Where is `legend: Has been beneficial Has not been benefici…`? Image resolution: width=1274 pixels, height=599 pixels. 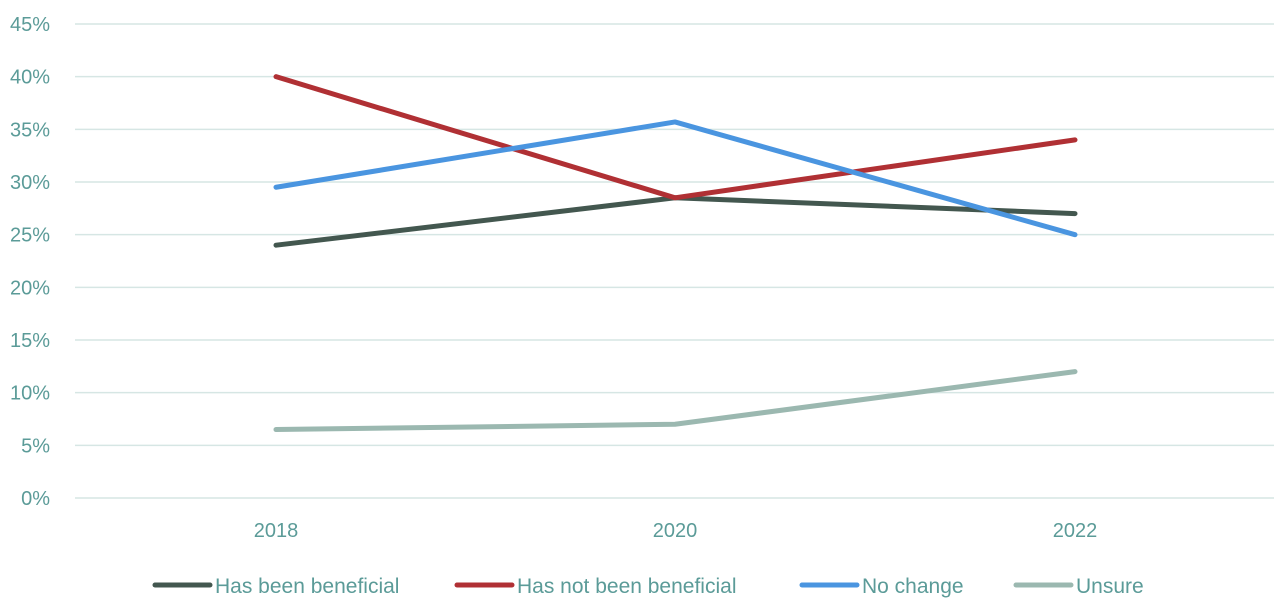
legend: Has been beneficial Has not been benefici… is located at coordinates (648, 586).